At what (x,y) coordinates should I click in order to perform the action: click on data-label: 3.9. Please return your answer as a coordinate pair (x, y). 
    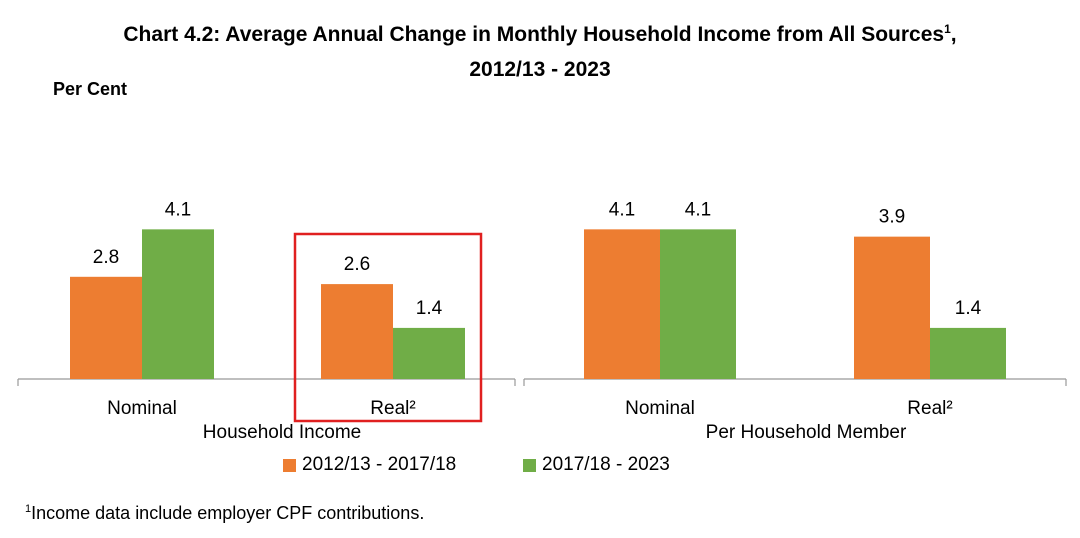
    Looking at the image, I should click on (892, 217).